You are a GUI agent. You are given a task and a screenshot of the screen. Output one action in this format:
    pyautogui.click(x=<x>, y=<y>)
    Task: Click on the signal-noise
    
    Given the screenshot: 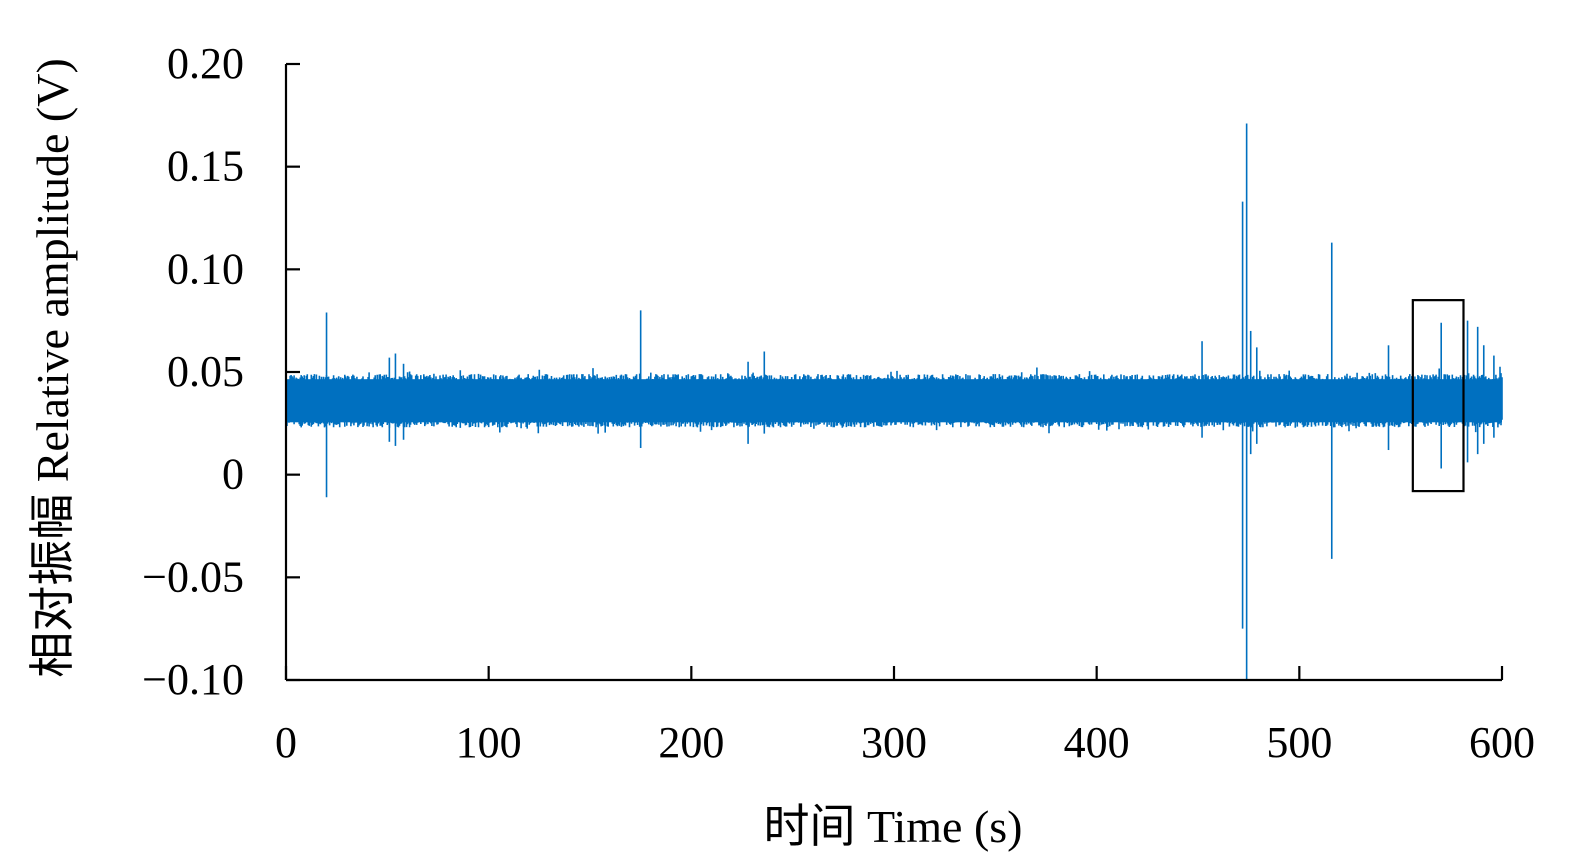 What is the action you would take?
    pyautogui.click(x=894, y=400)
    